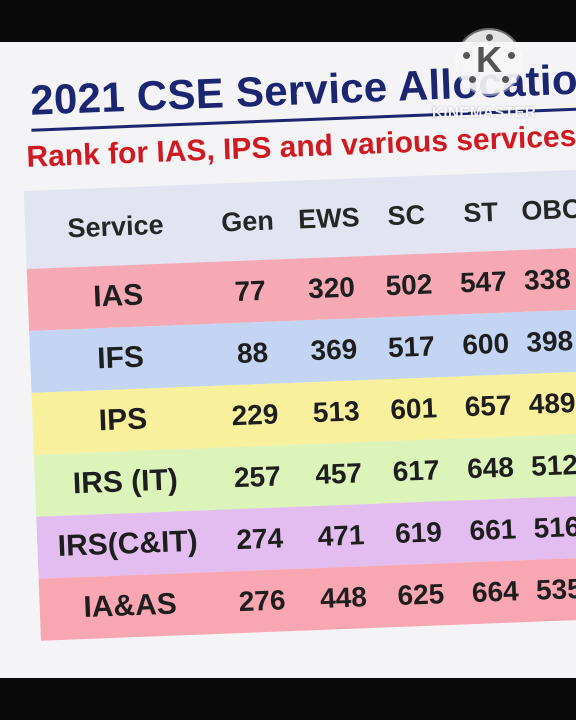 Image resolution: width=576 pixels, height=720 pixels. Describe the element at coordinates (480, 212) in the screenshot. I see `header-st: ST` at that location.